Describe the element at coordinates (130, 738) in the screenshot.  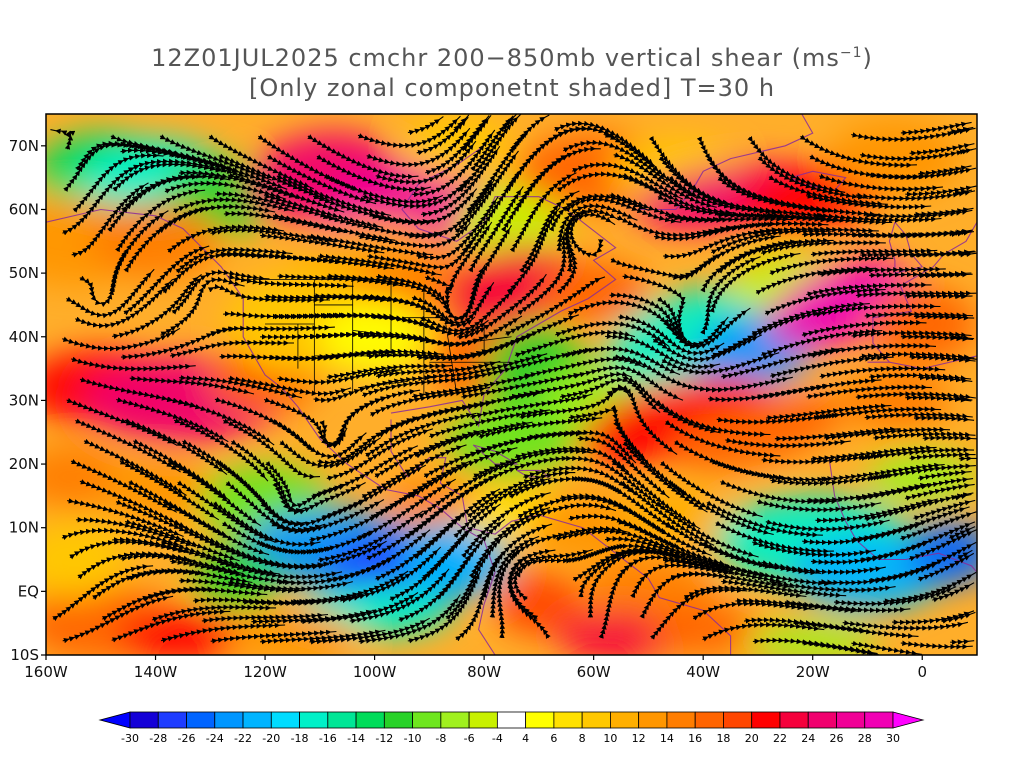
I see `colorbar-label: -30` at that location.